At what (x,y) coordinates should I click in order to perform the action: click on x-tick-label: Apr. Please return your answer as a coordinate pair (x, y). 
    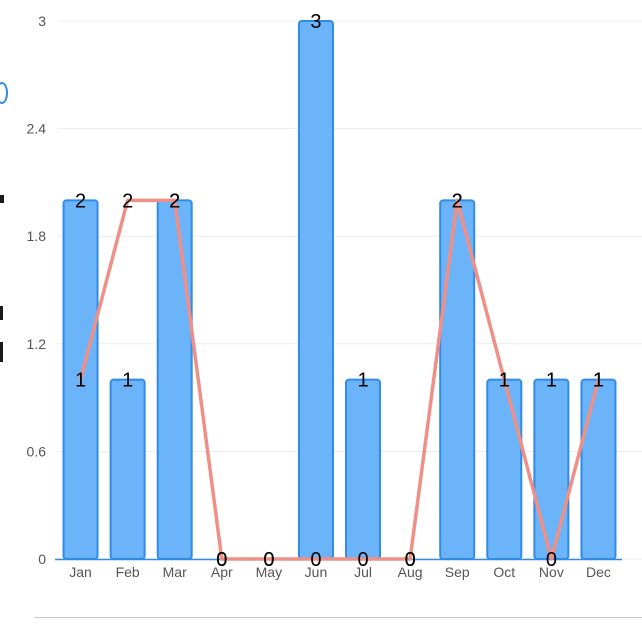
    Looking at the image, I should click on (222, 572).